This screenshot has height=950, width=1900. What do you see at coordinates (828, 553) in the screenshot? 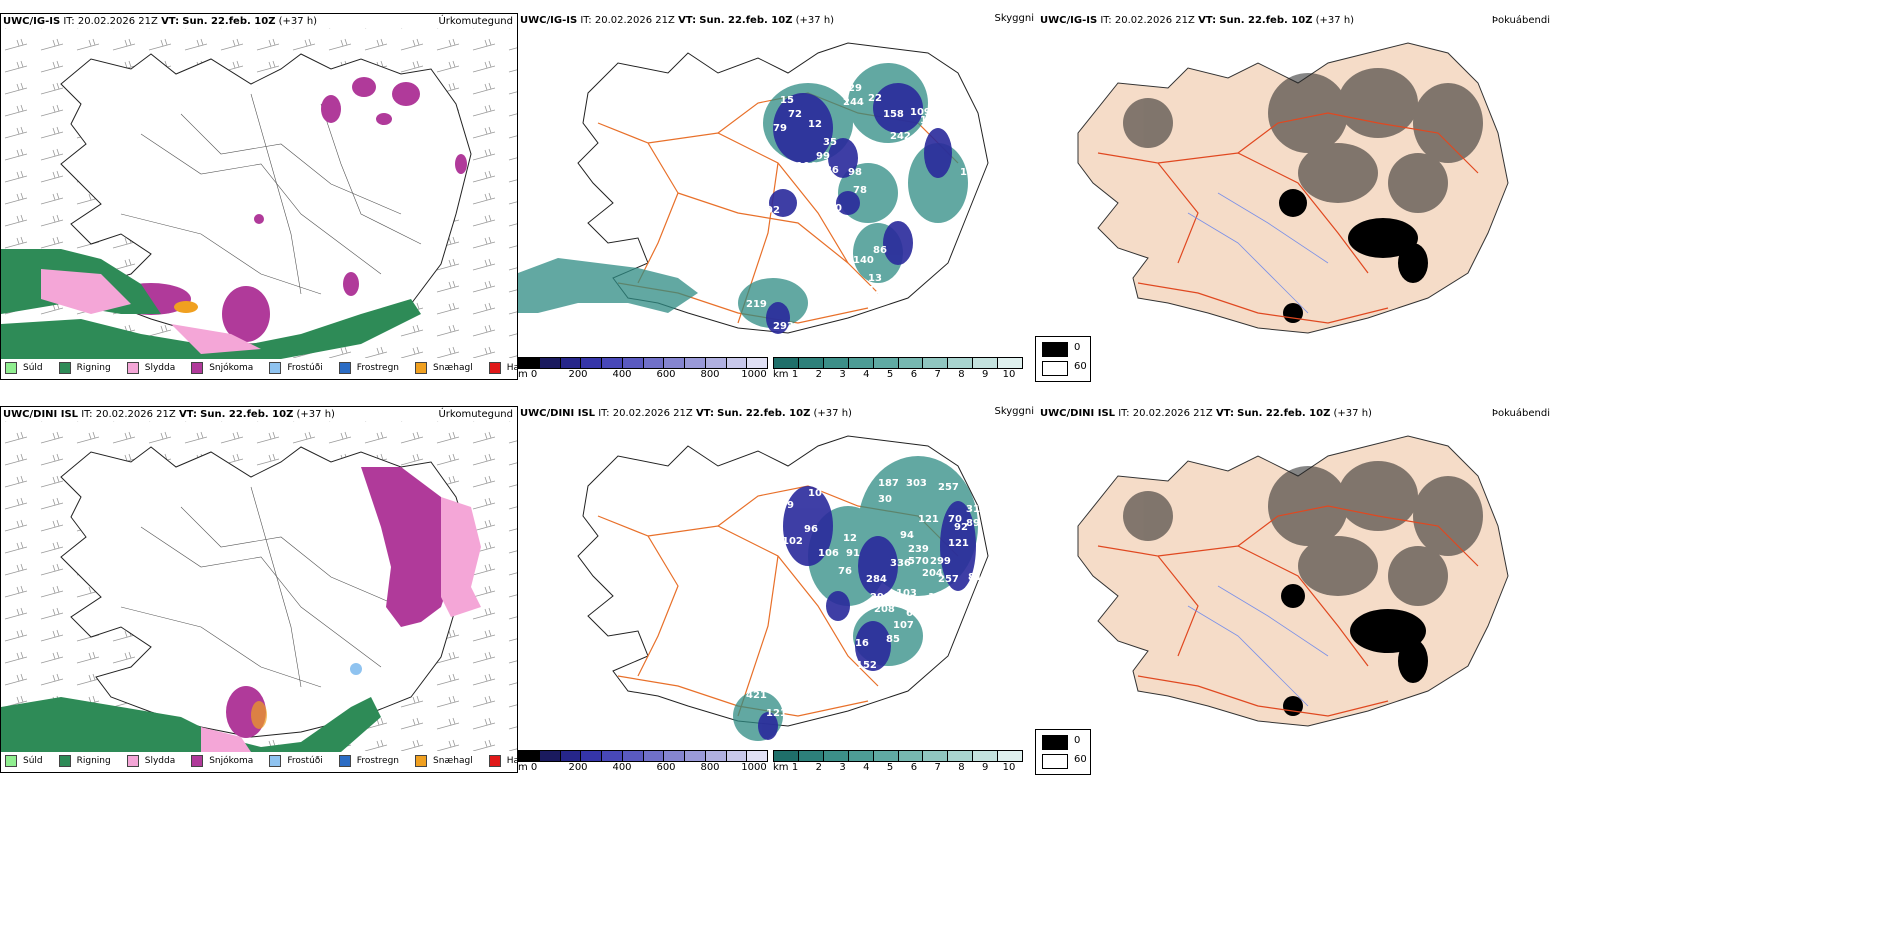
I see `visibility-value-label: 106` at bounding box center [828, 553].